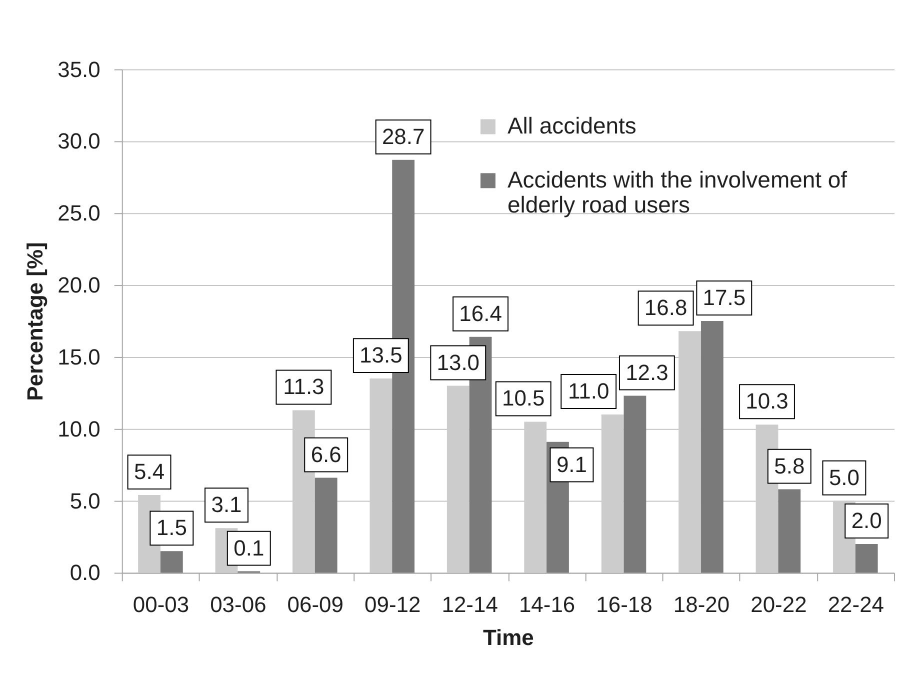  Describe the element at coordinates (724, 297) in the screenshot. I see `data-label: 17.5` at that location.